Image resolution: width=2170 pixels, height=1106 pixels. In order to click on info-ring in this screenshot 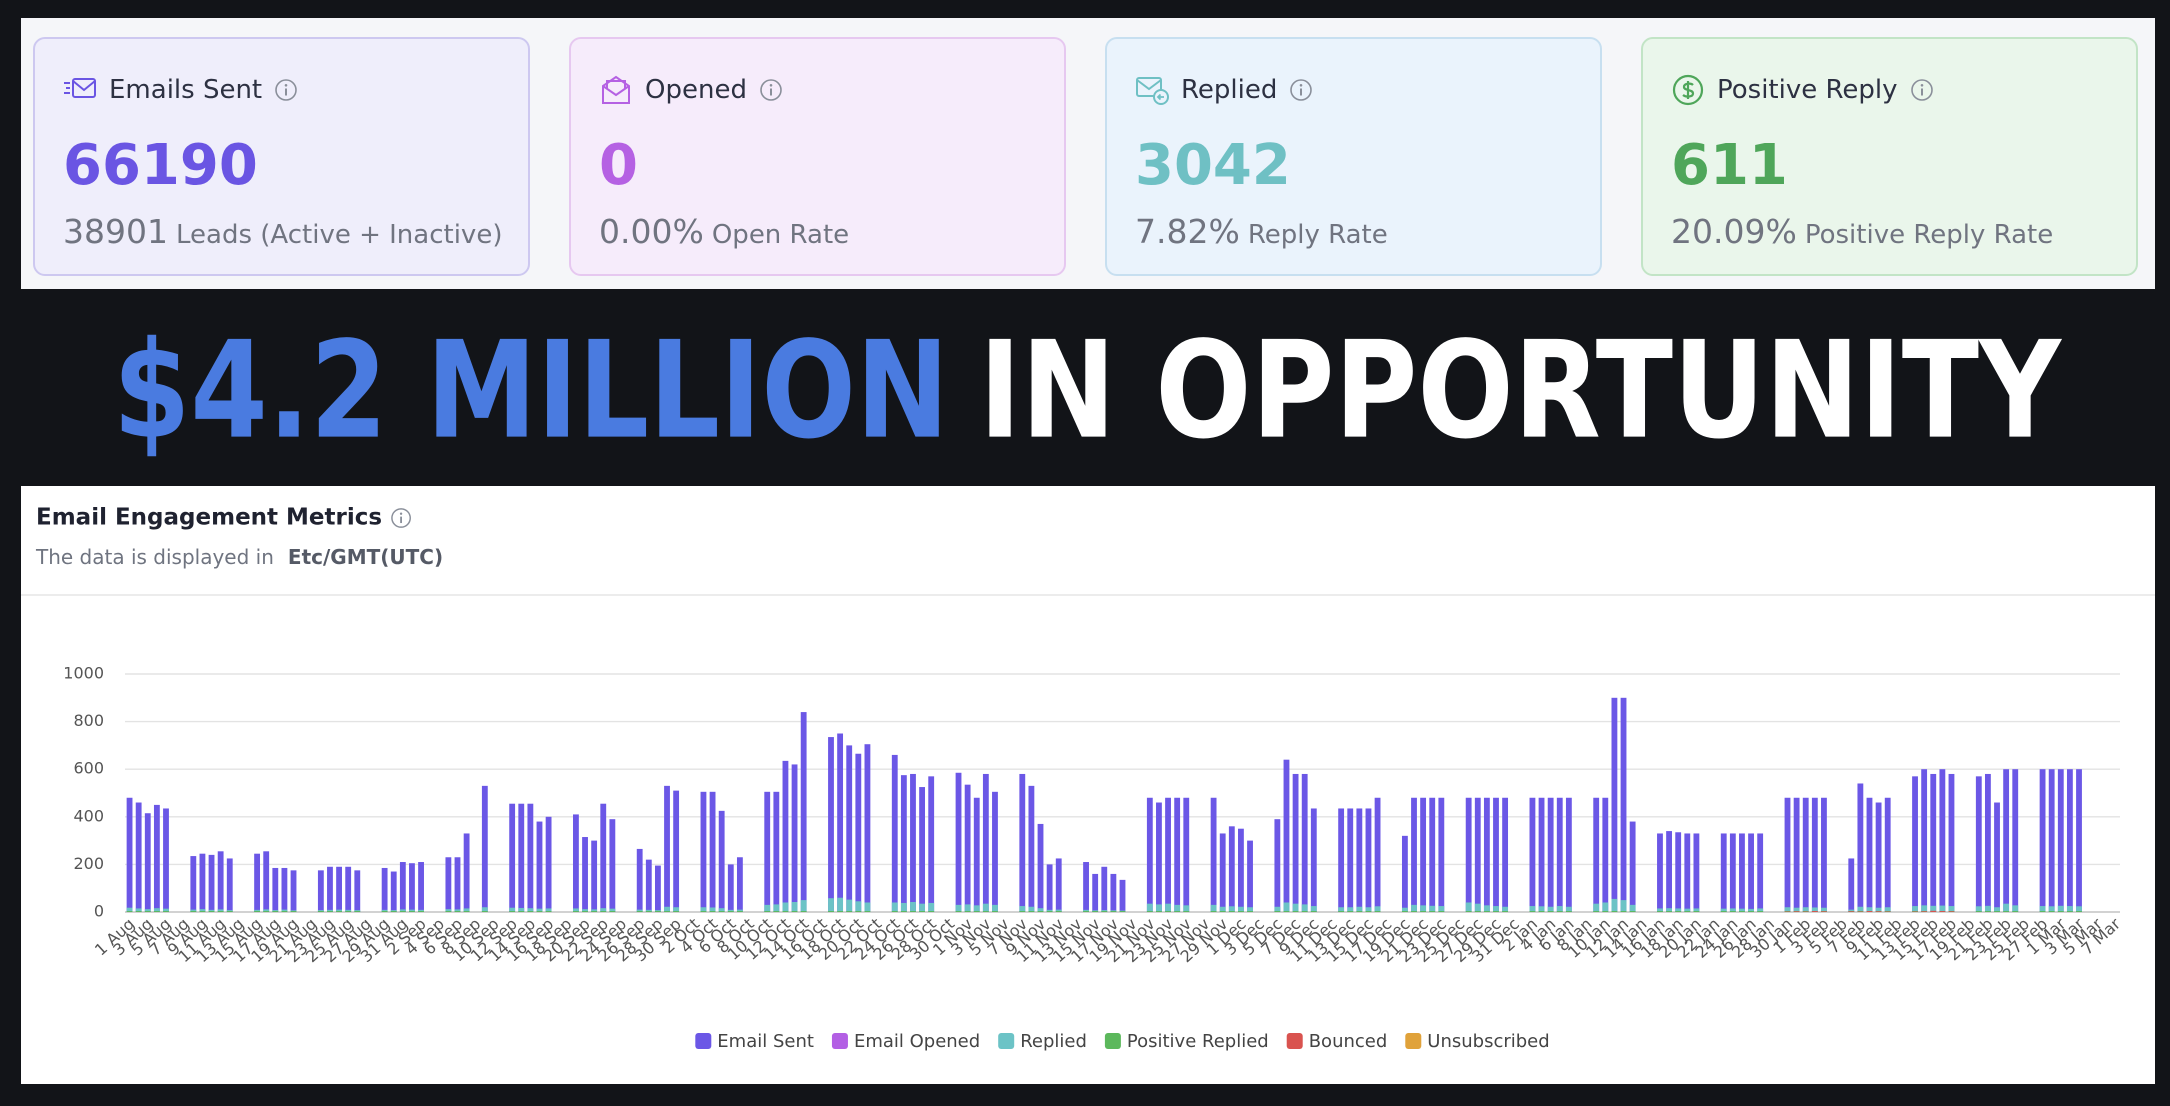, I will do `click(1921, 90)`.